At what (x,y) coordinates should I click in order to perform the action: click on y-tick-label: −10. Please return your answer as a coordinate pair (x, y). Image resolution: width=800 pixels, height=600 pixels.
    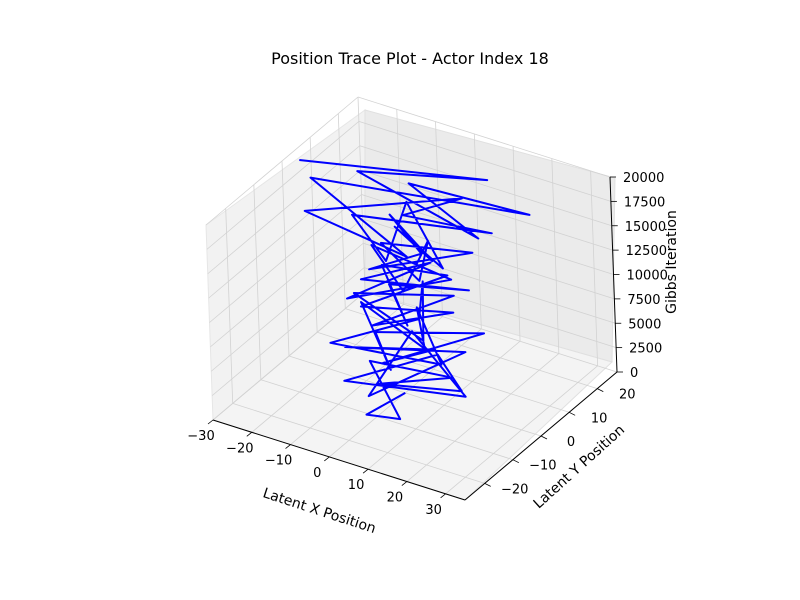
    Looking at the image, I should click on (542, 466).